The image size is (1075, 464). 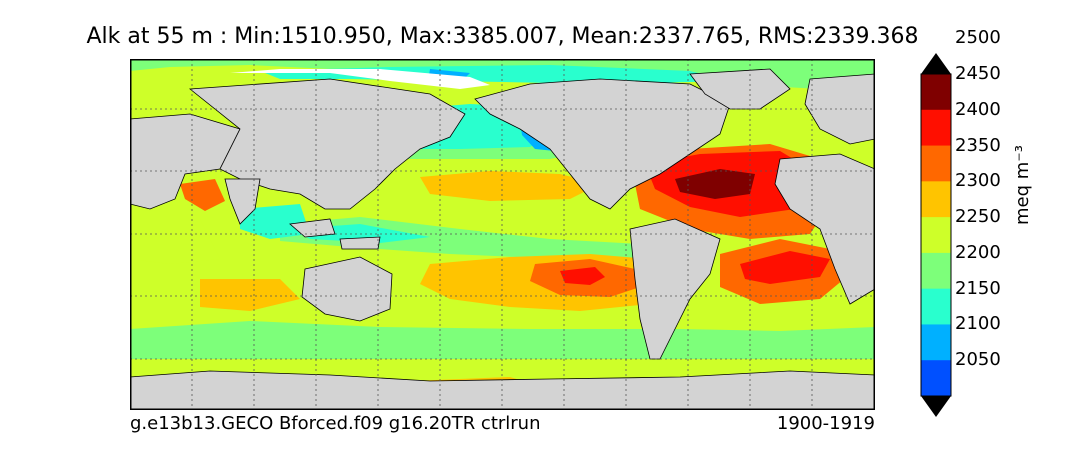 What do you see at coordinates (978, 252) in the screenshot?
I see `colorbar-tick-label: 2200` at bounding box center [978, 252].